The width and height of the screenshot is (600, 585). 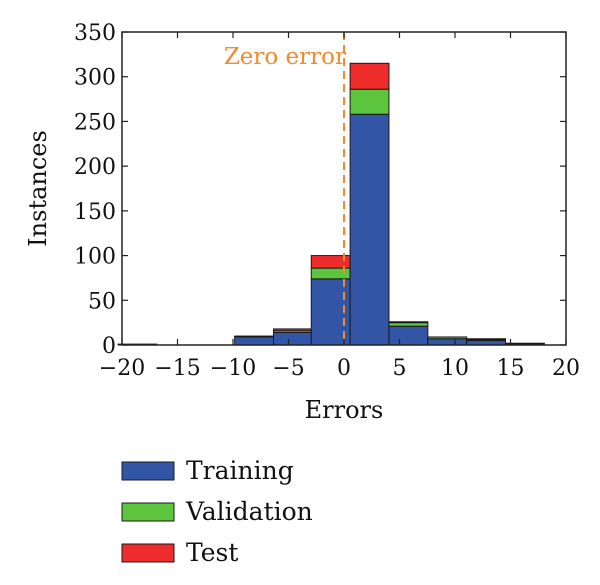 What do you see at coordinates (102, 301) in the screenshot?
I see `y-tick-label: 50` at bounding box center [102, 301].